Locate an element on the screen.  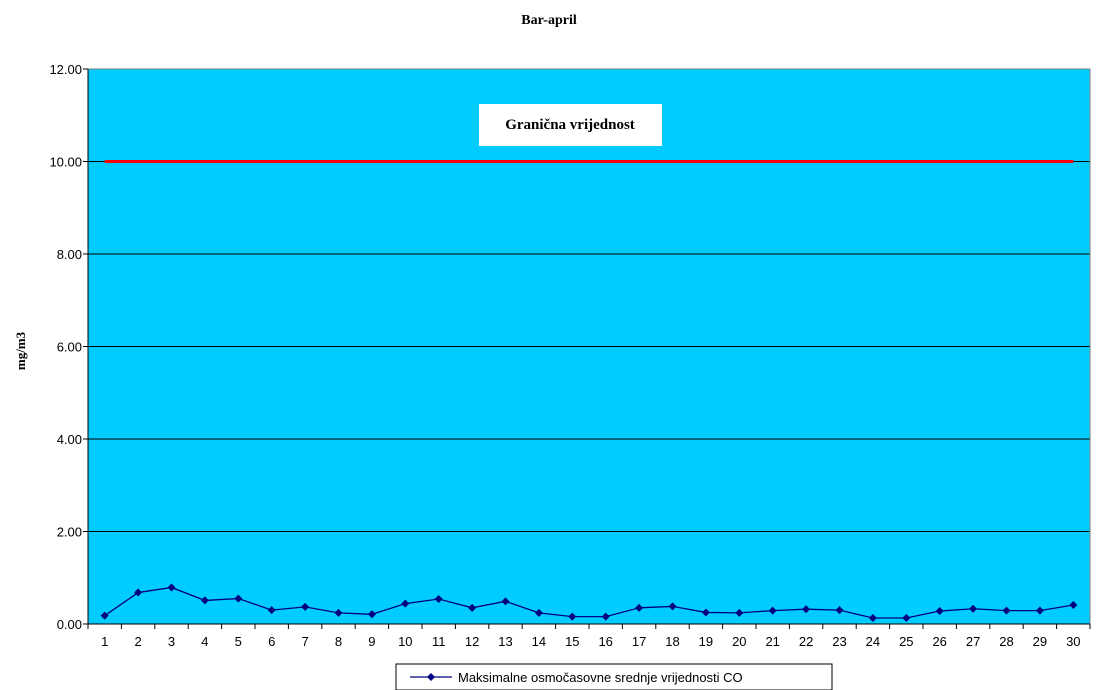
x-tick-label: 11 is located at coordinates (439, 641).